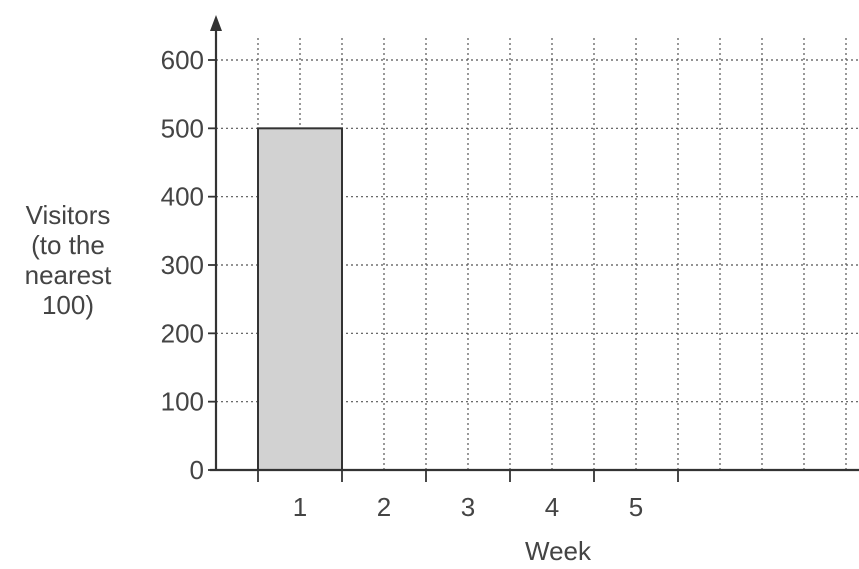  I want to click on bars, so click(300, 299).